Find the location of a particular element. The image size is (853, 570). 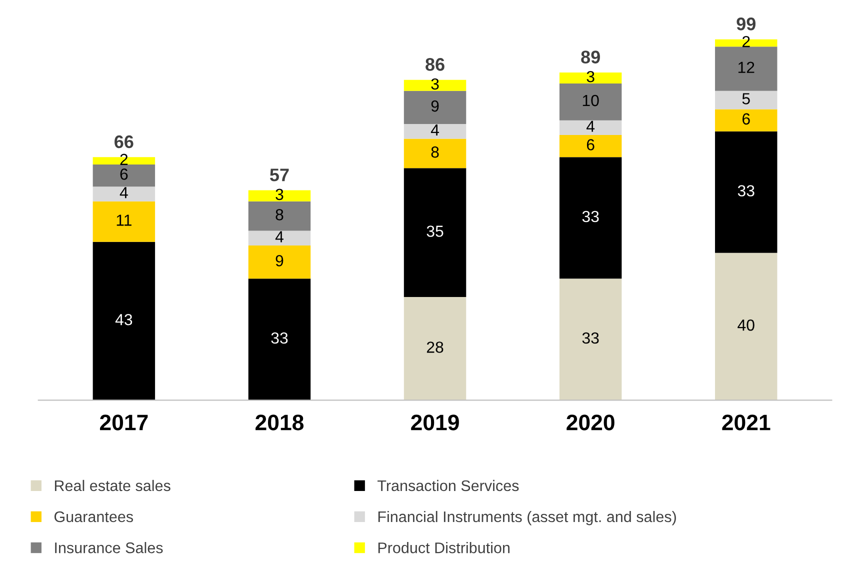

legend-label: Real estate sales is located at coordinates (112, 486).